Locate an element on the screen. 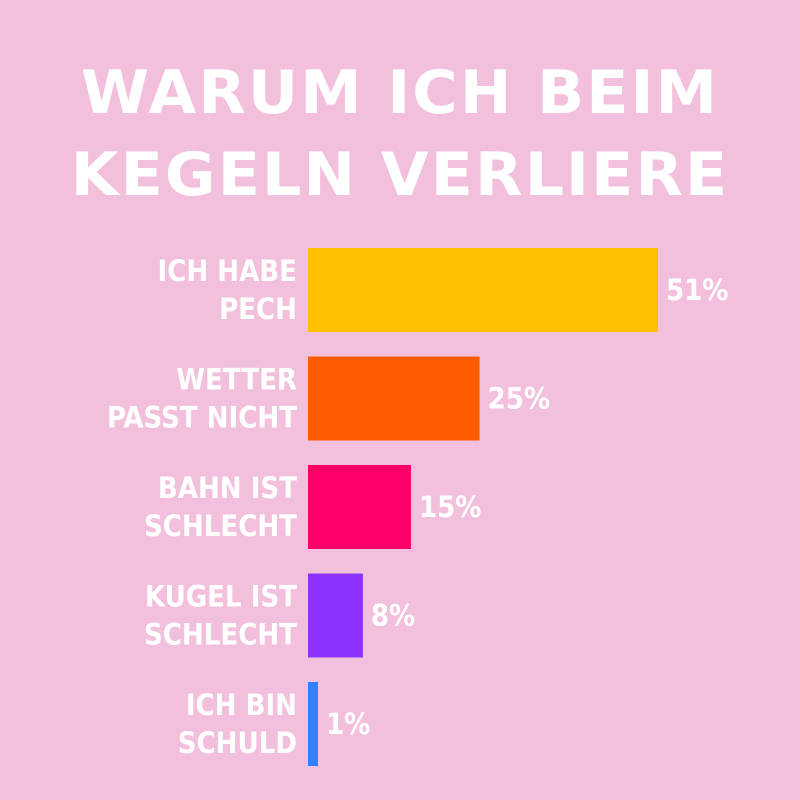 This screenshot has width=800, height=800. category-label-3-line-2: SCHLECHT is located at coordinates (220, 526).